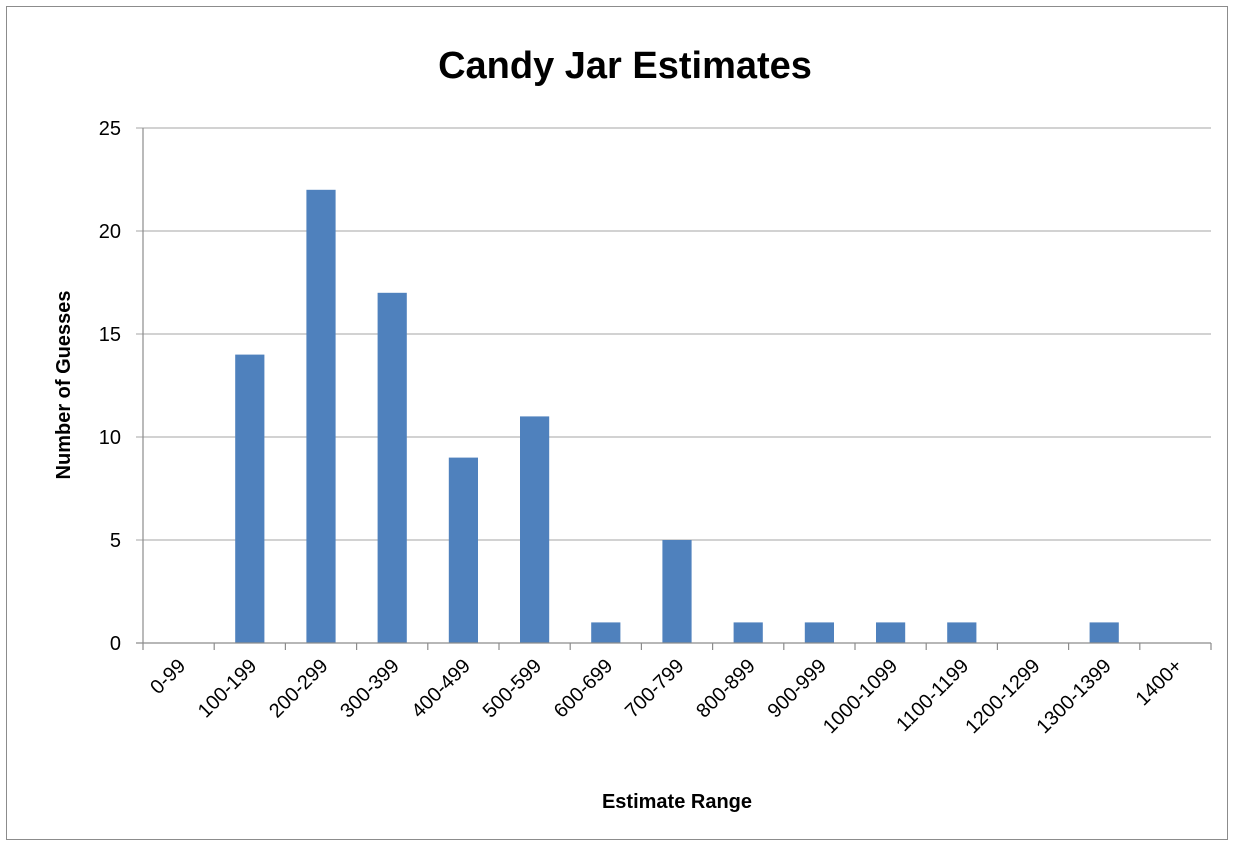 This screenshot has width=1234, height=846. Describe the element at coordinates (168, 677) in the screenshot. I see `x-tick-label: 0-99` at that location.